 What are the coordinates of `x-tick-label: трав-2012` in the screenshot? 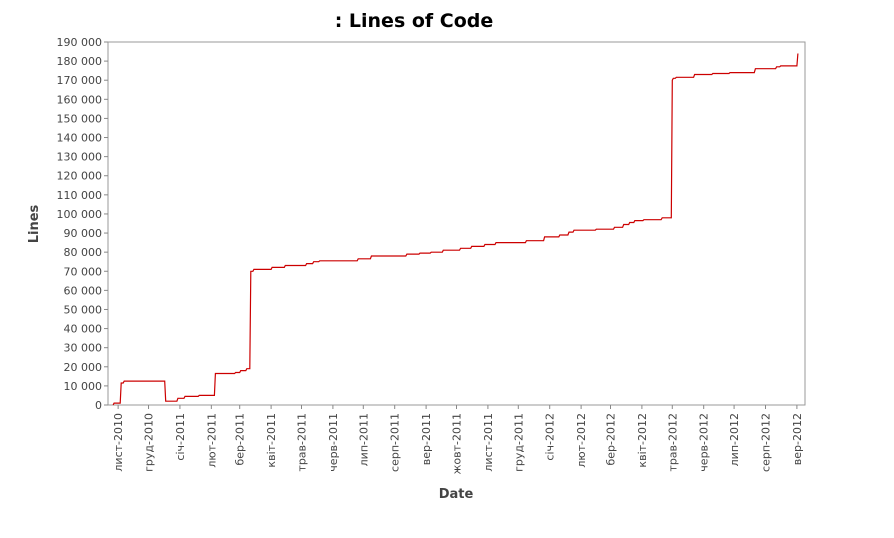 It's located at (672, 442).